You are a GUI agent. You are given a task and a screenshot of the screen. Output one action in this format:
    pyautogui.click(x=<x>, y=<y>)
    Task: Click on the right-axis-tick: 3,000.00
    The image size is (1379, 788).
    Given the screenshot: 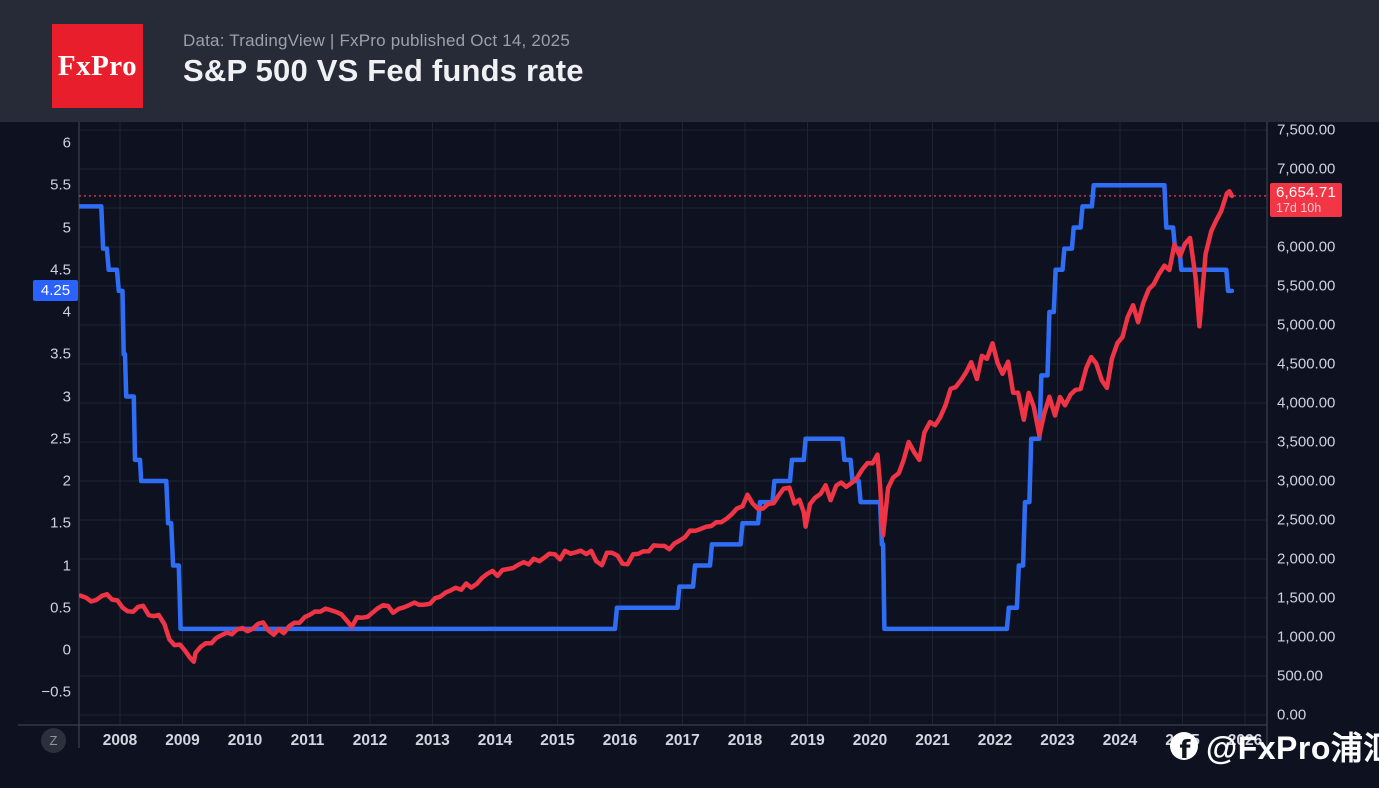 What is the action you would take?
    pyautogui.click(x=1306, y=481)
    